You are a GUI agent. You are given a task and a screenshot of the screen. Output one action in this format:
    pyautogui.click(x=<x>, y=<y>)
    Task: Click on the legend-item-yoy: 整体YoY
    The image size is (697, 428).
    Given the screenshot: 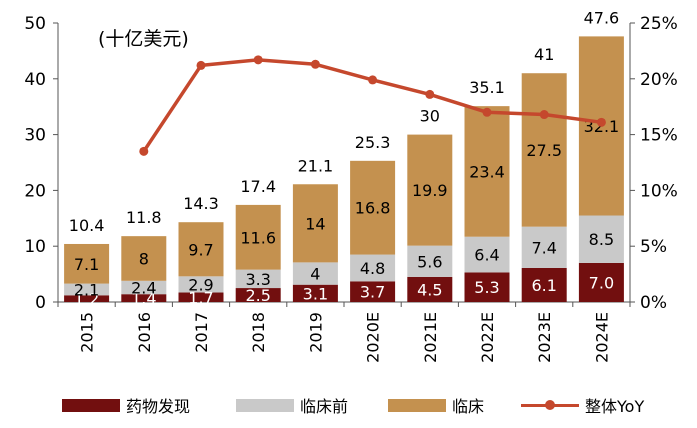 What is the action you would take?
    pyautogui.click(x=582, y=405)
    